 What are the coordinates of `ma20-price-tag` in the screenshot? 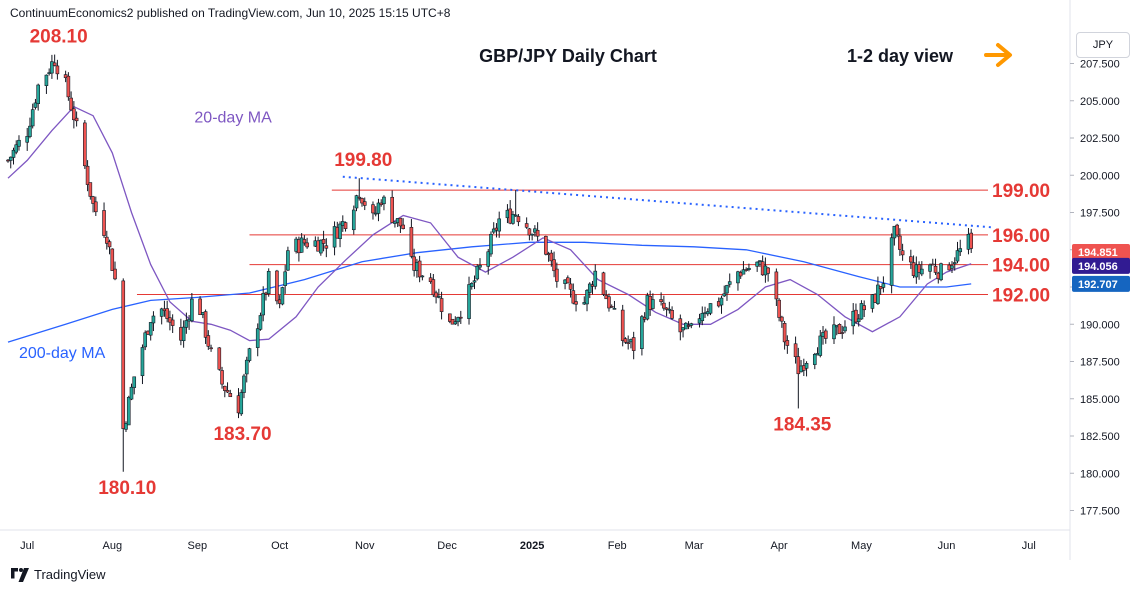 It's located at (1101, 265).